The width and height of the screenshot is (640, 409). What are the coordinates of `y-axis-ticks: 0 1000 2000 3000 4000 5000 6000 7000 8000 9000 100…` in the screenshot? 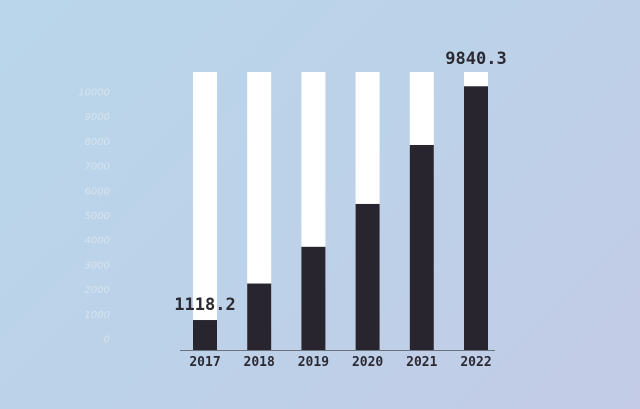 It's located at (94, 217).